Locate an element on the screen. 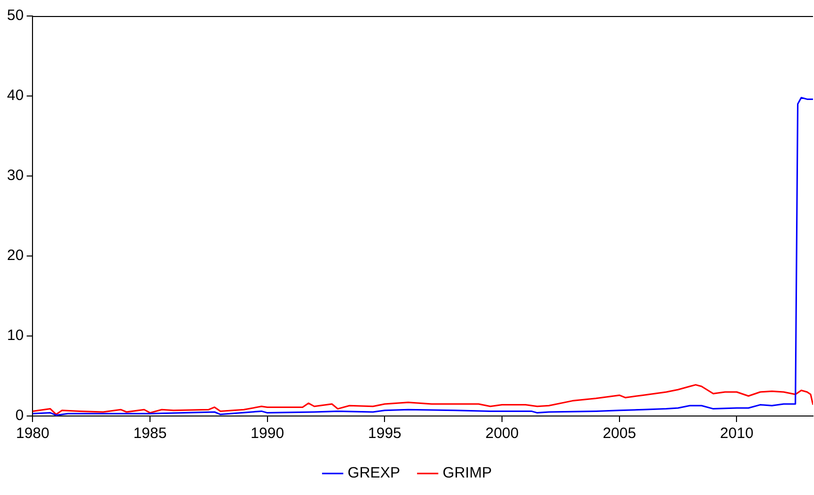 The height and width of the screenshot is (495, 814). legend-label: GRIMP is located at coordinates (467, 473).